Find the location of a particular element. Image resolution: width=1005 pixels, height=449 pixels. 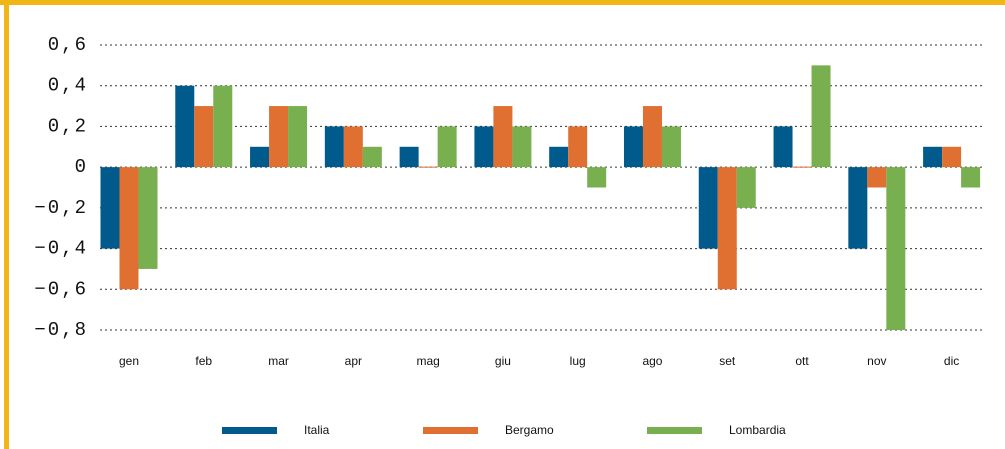

legend-label: Italia is located at coordinates (317, 430).